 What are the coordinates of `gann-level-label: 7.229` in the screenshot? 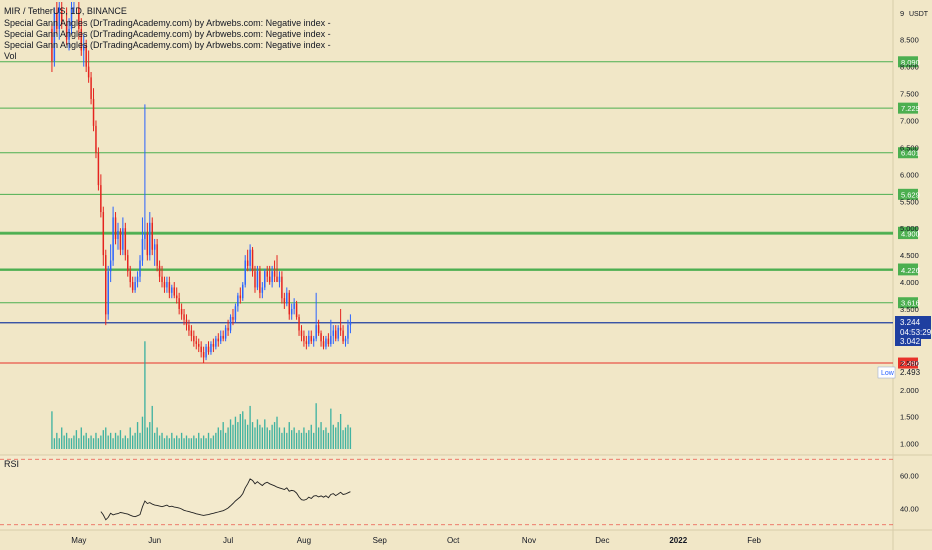 It's located at (910, 108).